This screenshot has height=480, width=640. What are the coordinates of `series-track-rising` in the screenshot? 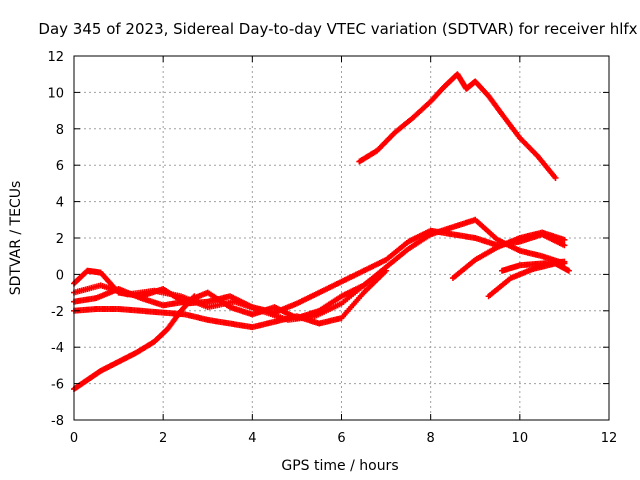 It's located at (134, 343).